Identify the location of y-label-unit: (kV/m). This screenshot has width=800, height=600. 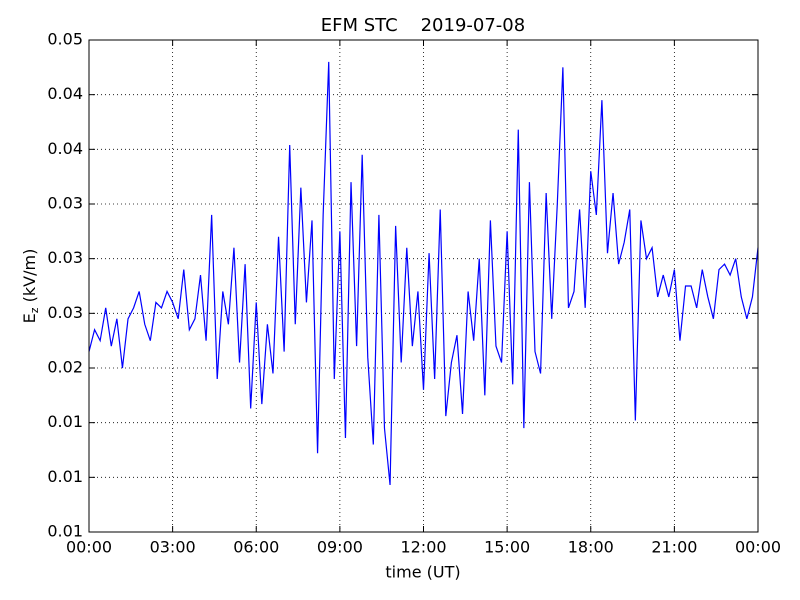
(29, 278).